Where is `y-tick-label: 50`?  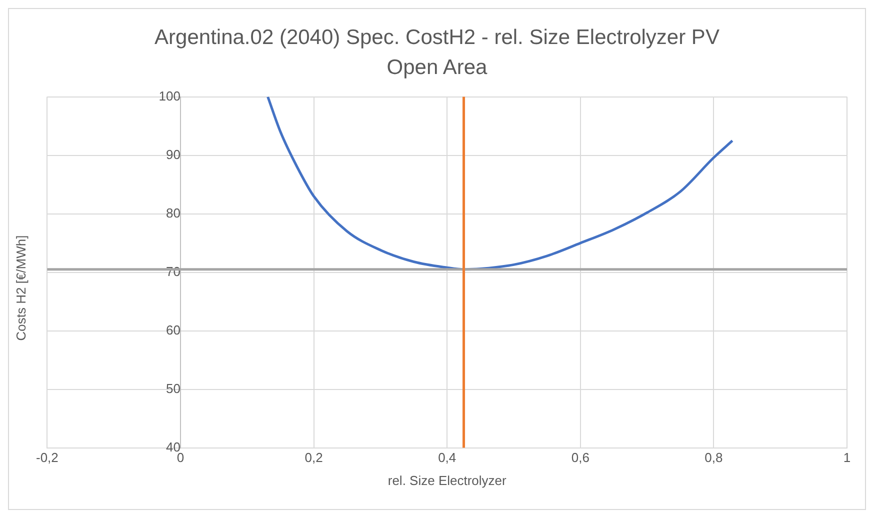
y-tick-label: 50 is located at coordinates (173, 388).